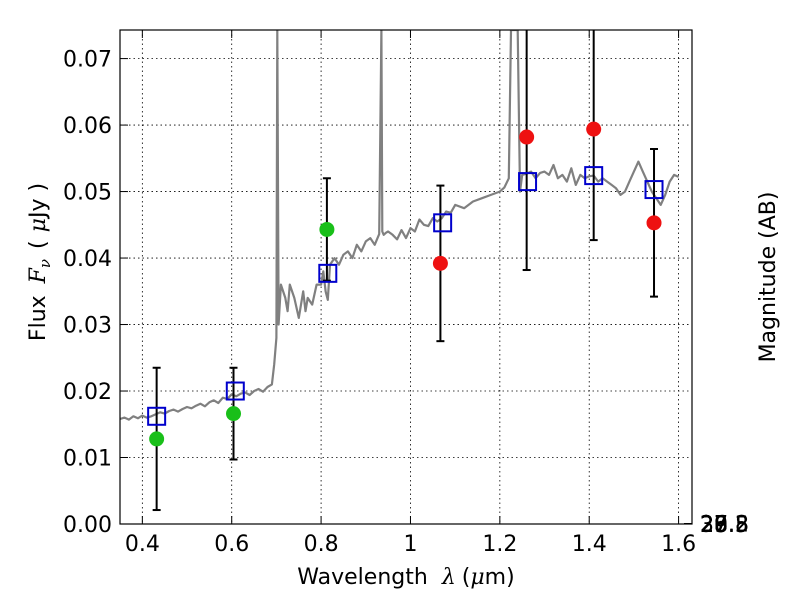 This screenshot has width=800, height=600. What do you see at coordinates (45, 263) in the screenshot?
I see `y-axis-label-sub: ν` at bounding box center [45, 263].